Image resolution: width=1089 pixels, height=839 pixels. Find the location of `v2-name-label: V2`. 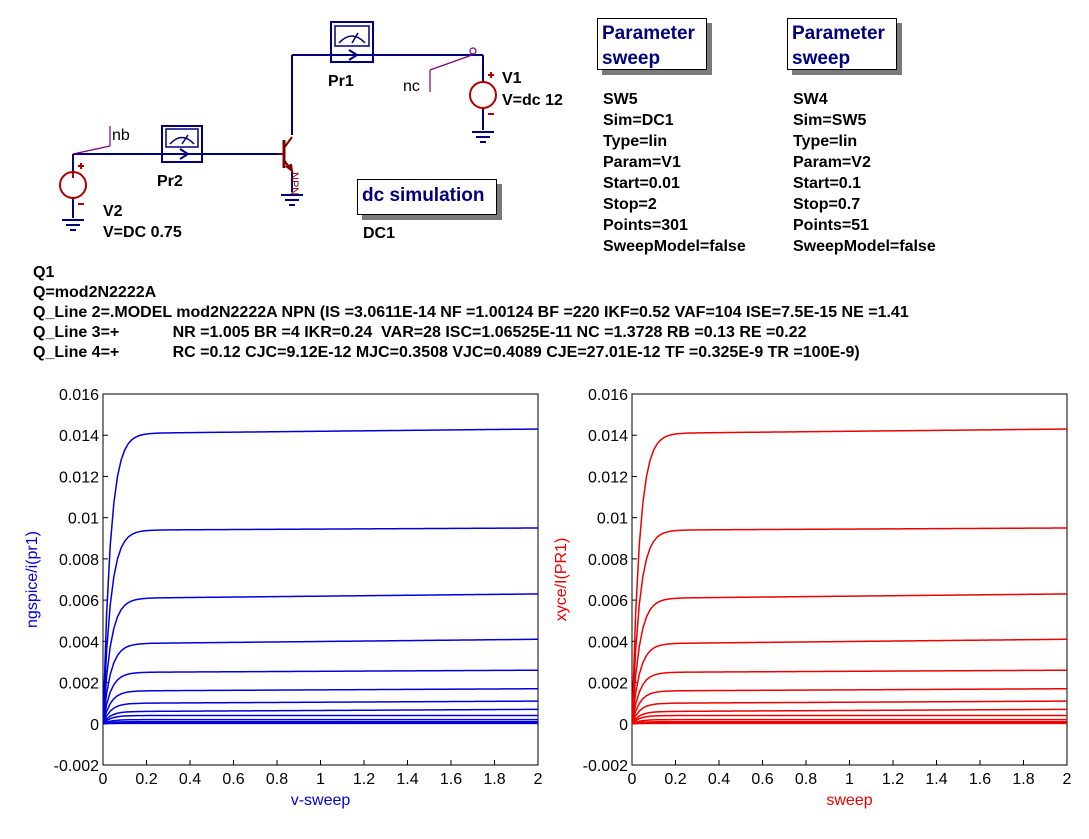

v2-name-label: V2 is located at coordinates (113, 211).